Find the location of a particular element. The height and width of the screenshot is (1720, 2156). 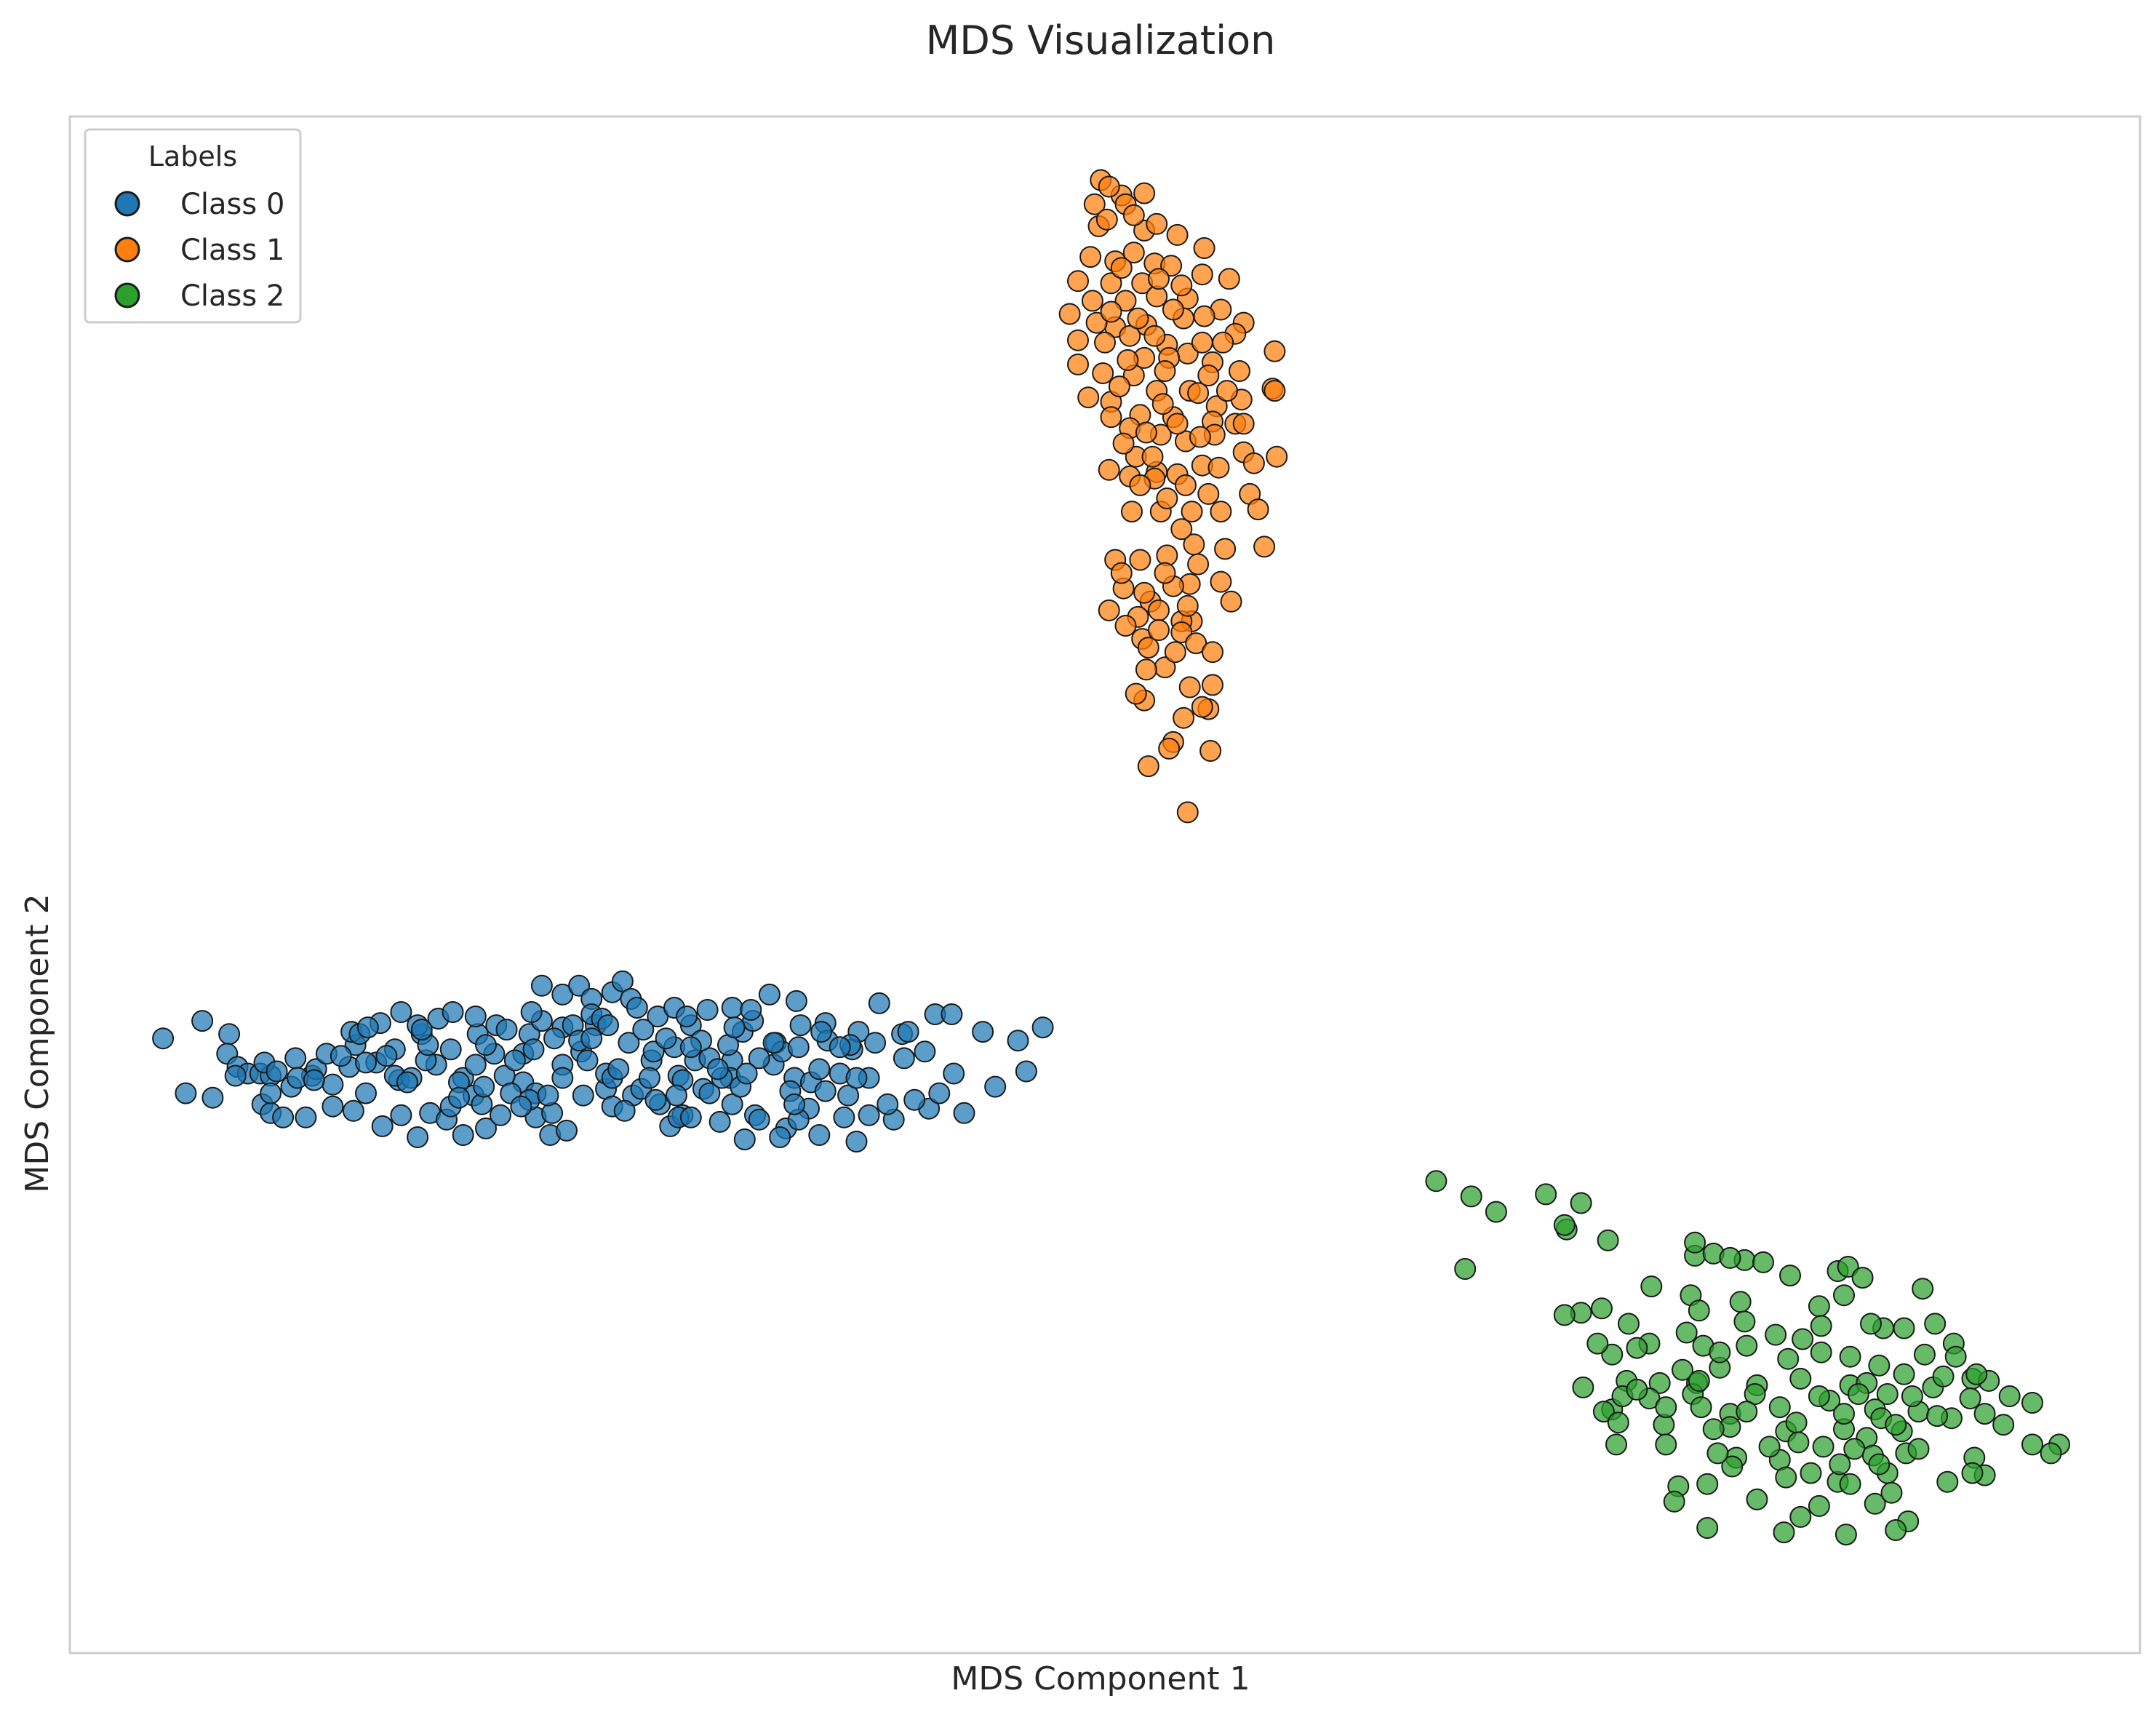

x-axis-label: MDS Component 1 is located at coordinates (1100, 1679).